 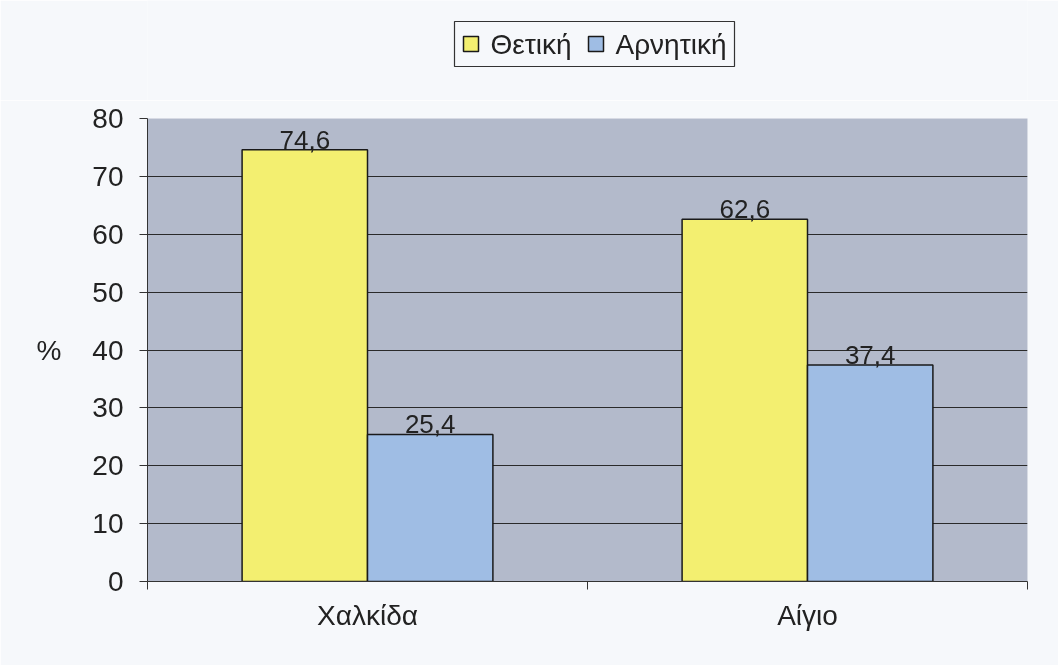 I want to click on data-label: 74,6, so click(x=305, y=139).